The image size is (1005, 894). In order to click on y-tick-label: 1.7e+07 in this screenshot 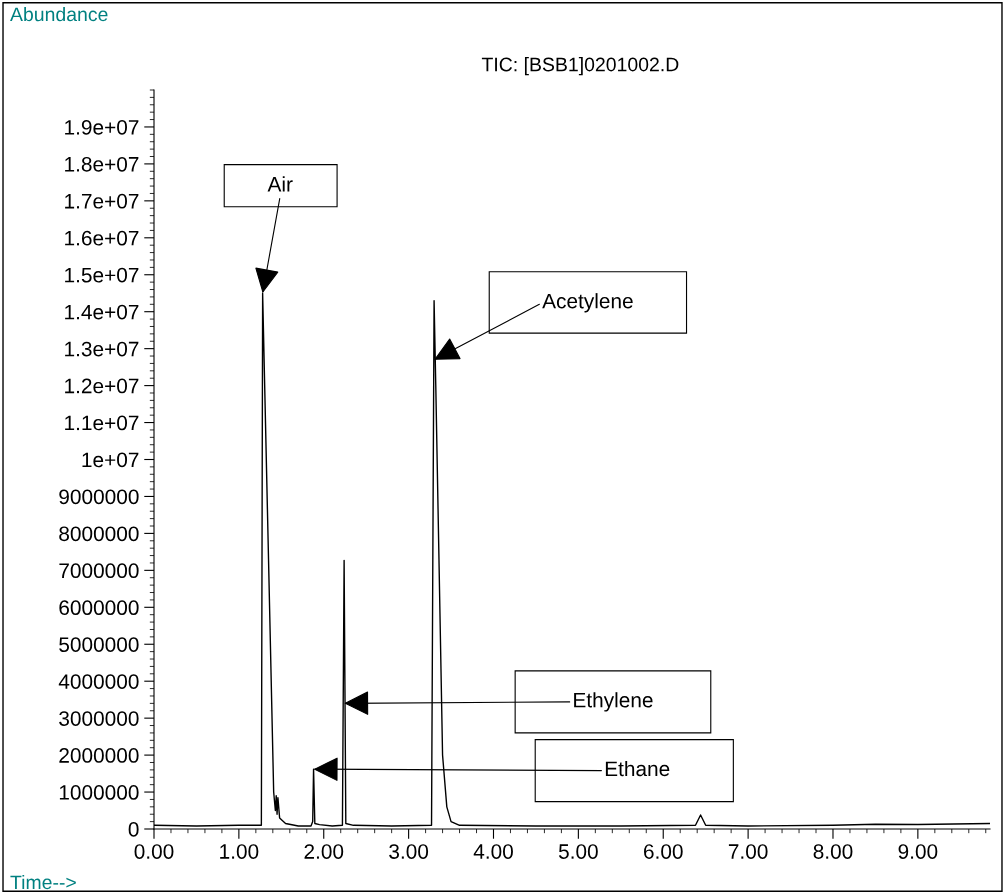, I will do `click(102, 201)`.